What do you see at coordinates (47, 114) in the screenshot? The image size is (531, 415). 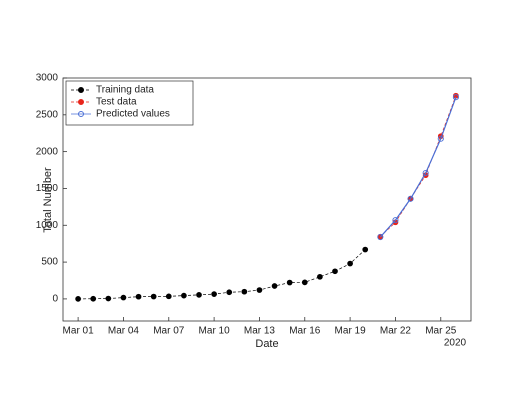 I see `y-tick-label: 2500` at bounding box center [47, 114].